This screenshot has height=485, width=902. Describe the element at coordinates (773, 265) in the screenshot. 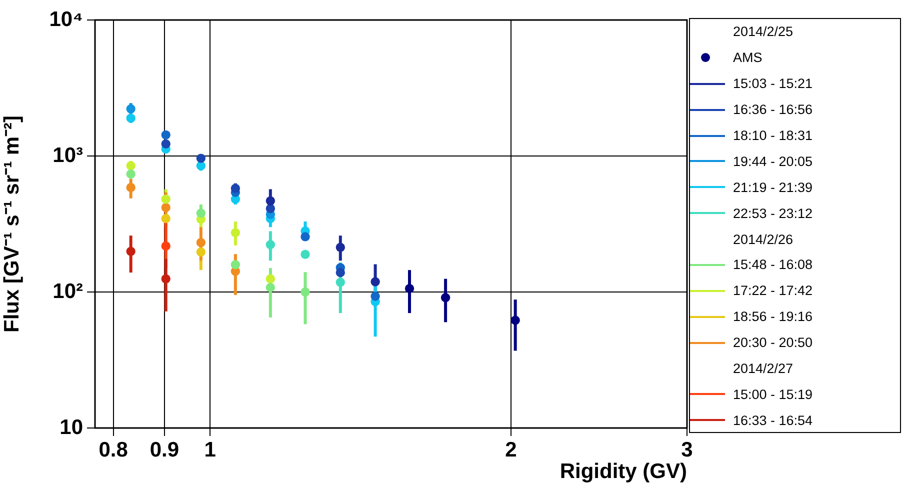

I see `legend-label: 15:48 - 16:08` at that location.